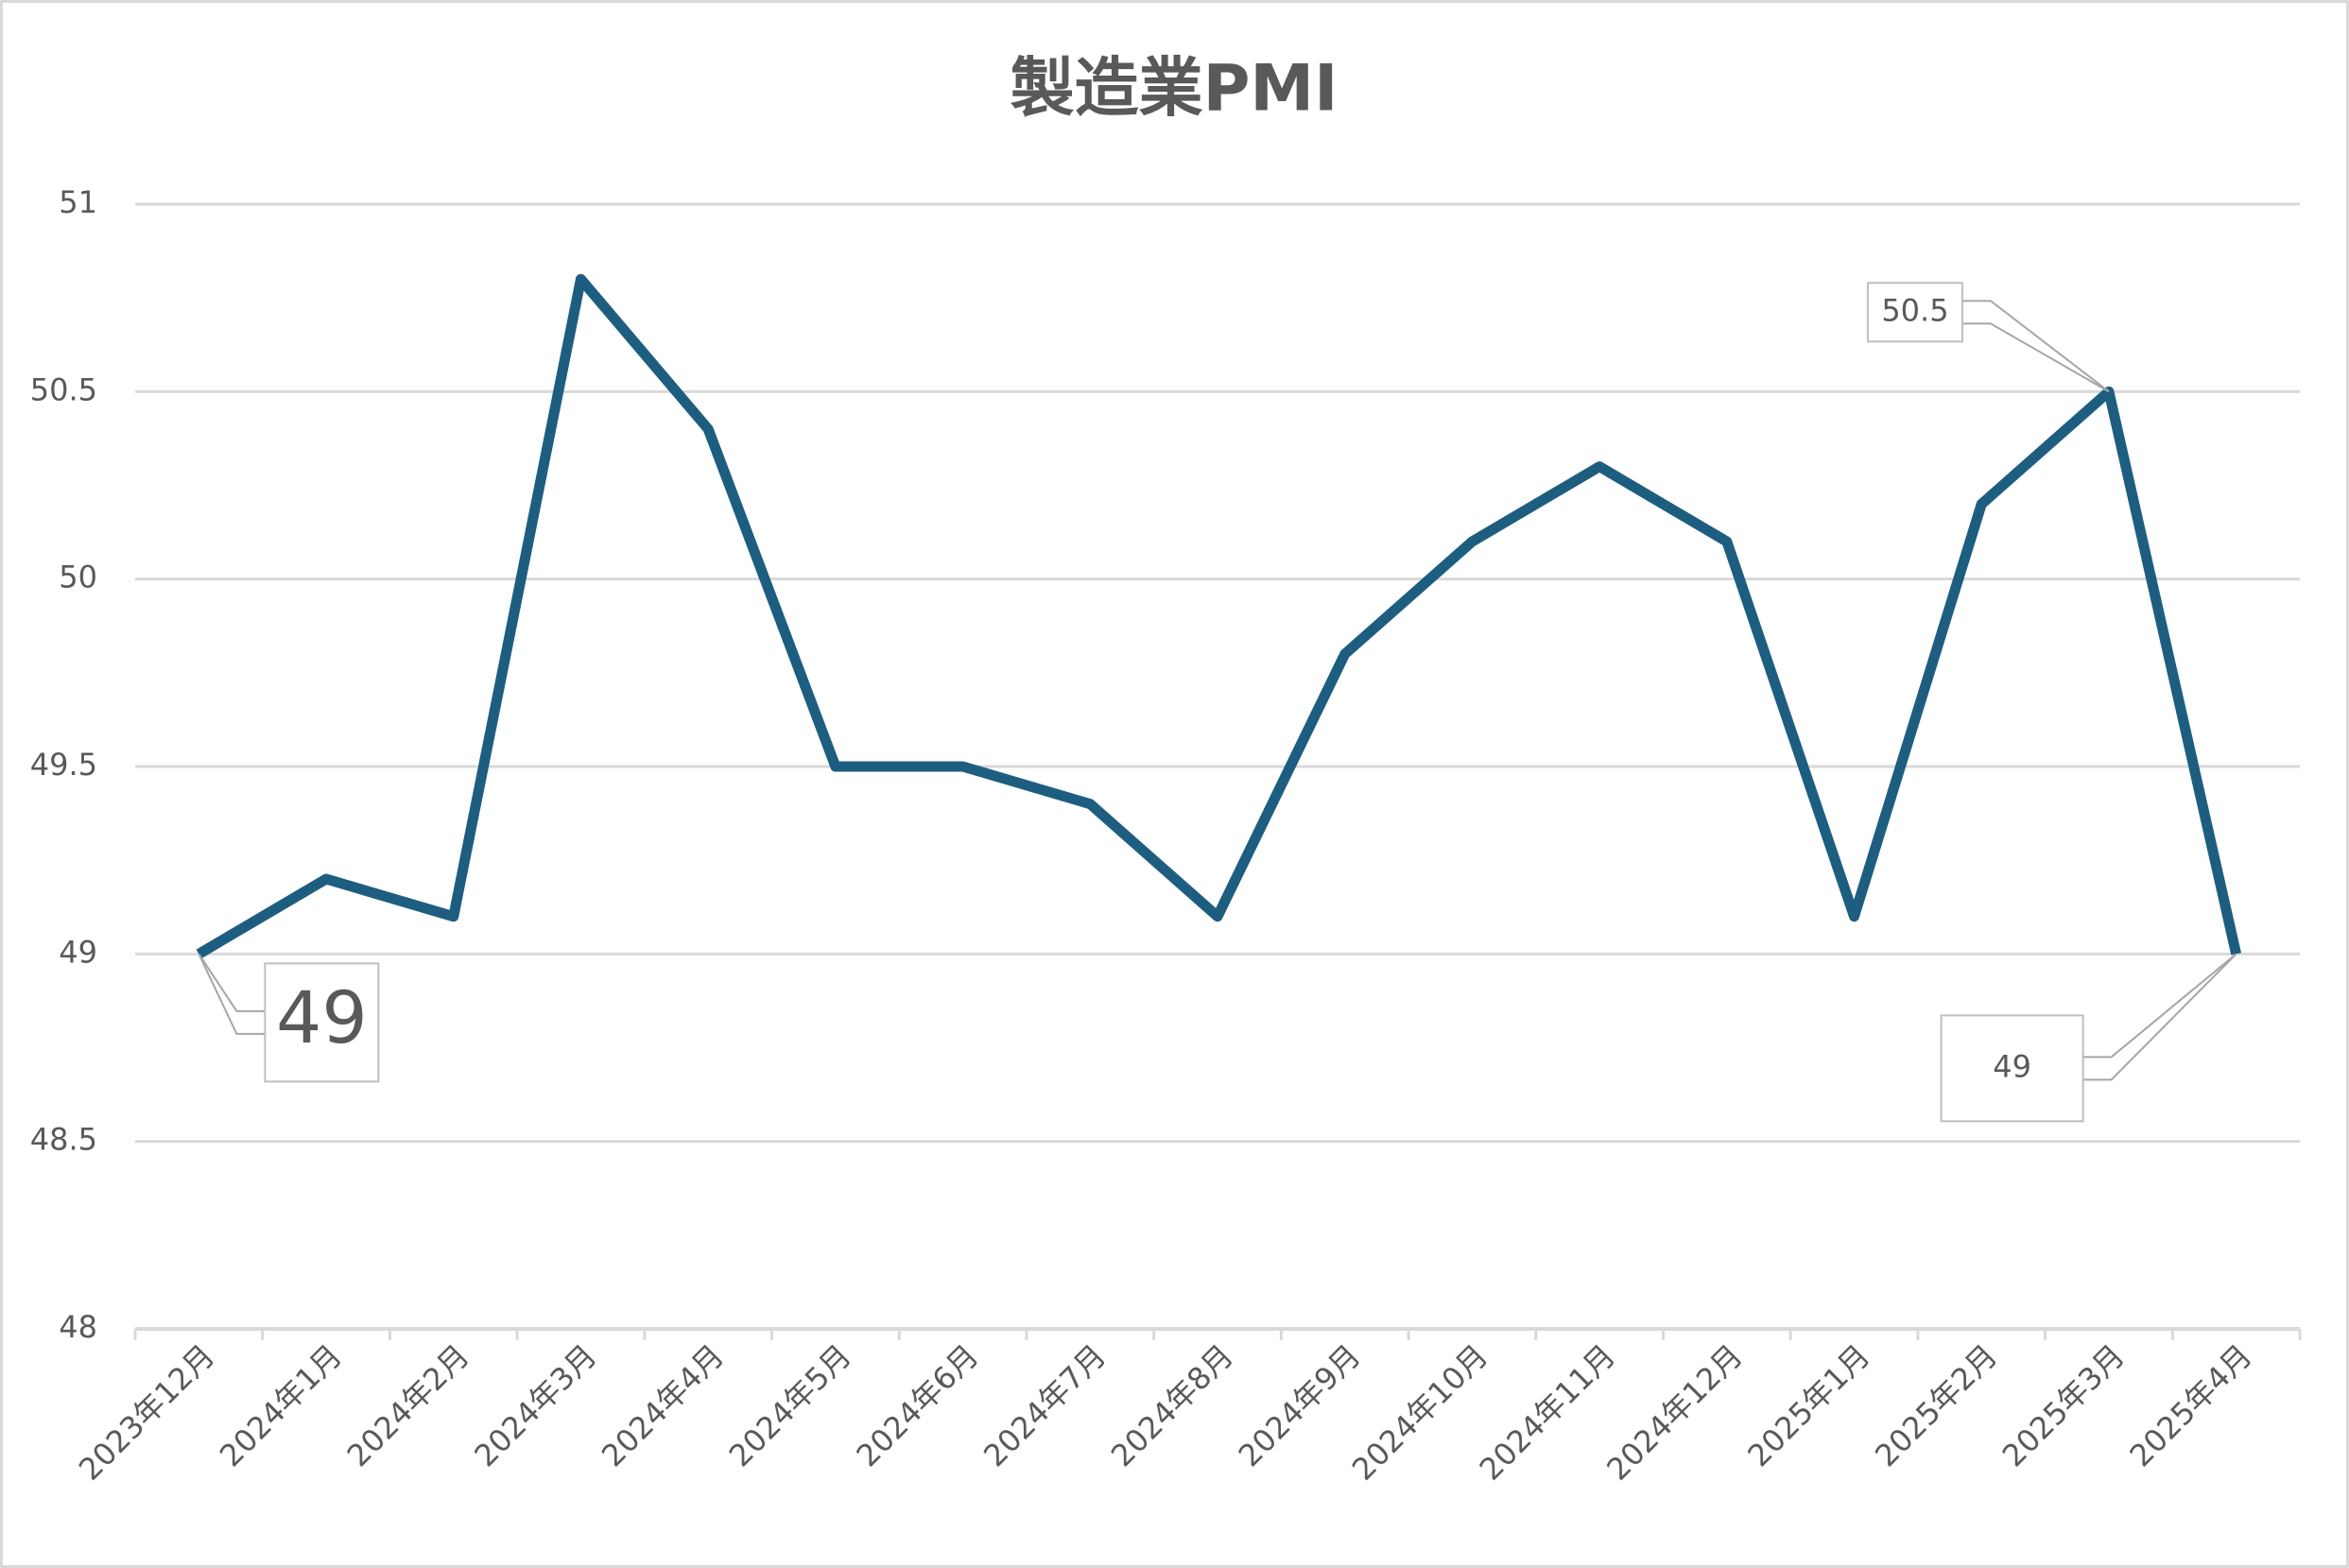 Image resolution: width=2349 pixels, height=1568 pixels. What do you see at coordinates (1174, 89) in the screenshot?
I see `chart-title: 製造業PMI` at bounding box center [1174, 89].